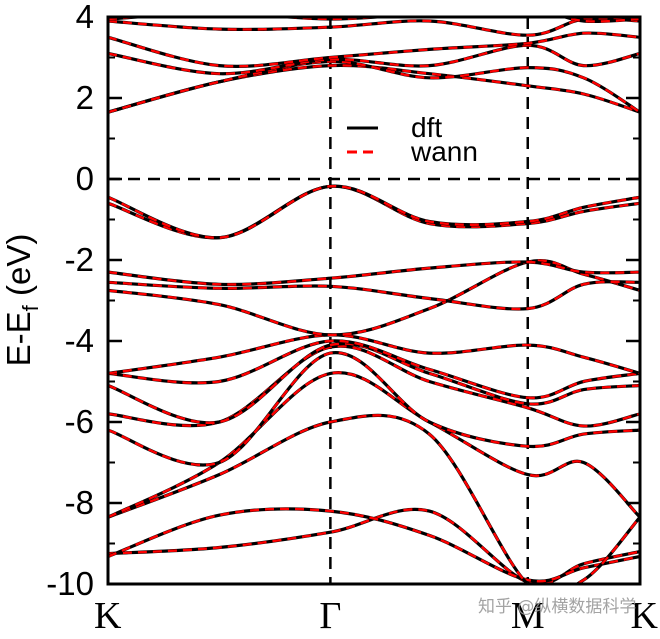  Describe the element at coordinates (79, 340) in the screenshot. I see `y-tick-label-4: -4` at that location.